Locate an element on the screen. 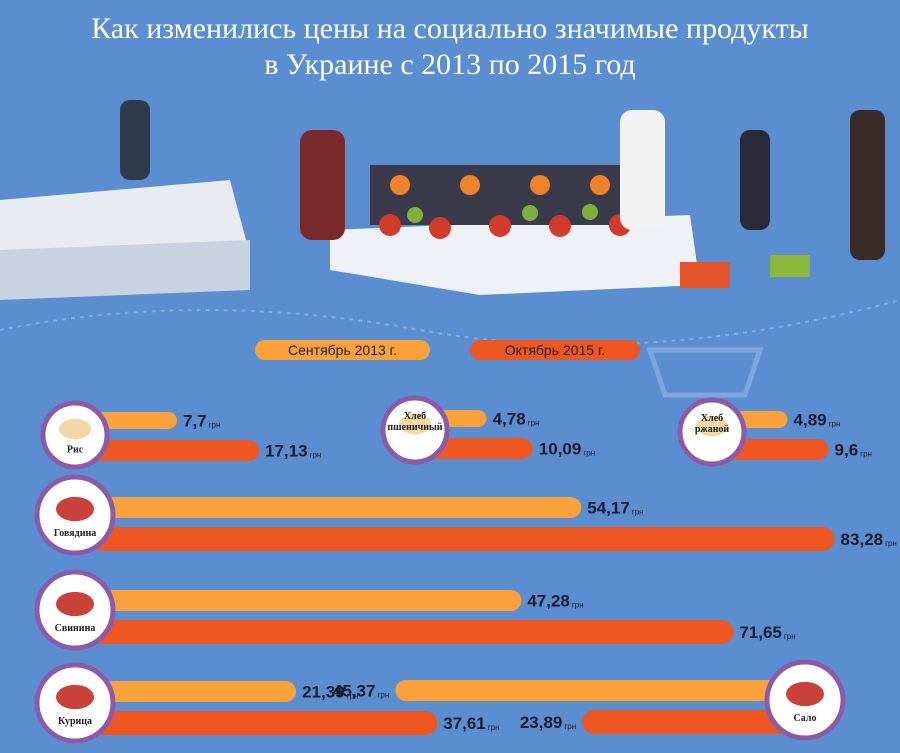 This screenshot has width=900, height=753. legend-label: Сентябрь 2013 г. is located at coordinates (342, 350).